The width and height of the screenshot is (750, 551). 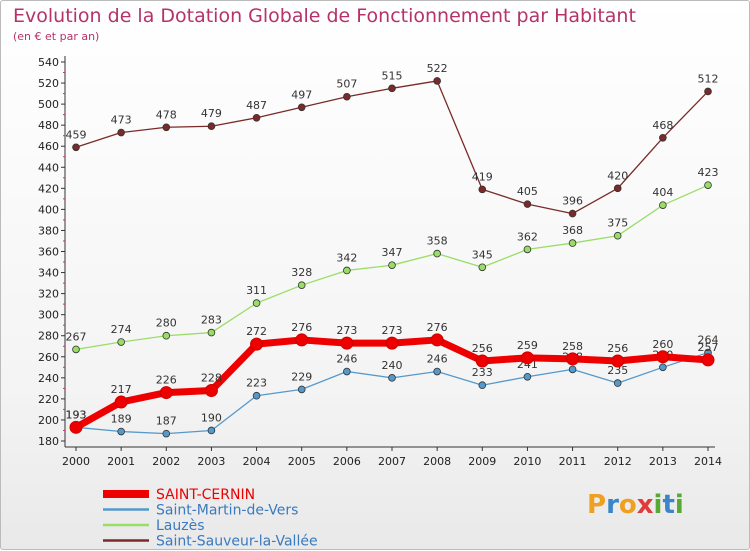 I want to click on data-label: 258, so click(x=572, y=346).